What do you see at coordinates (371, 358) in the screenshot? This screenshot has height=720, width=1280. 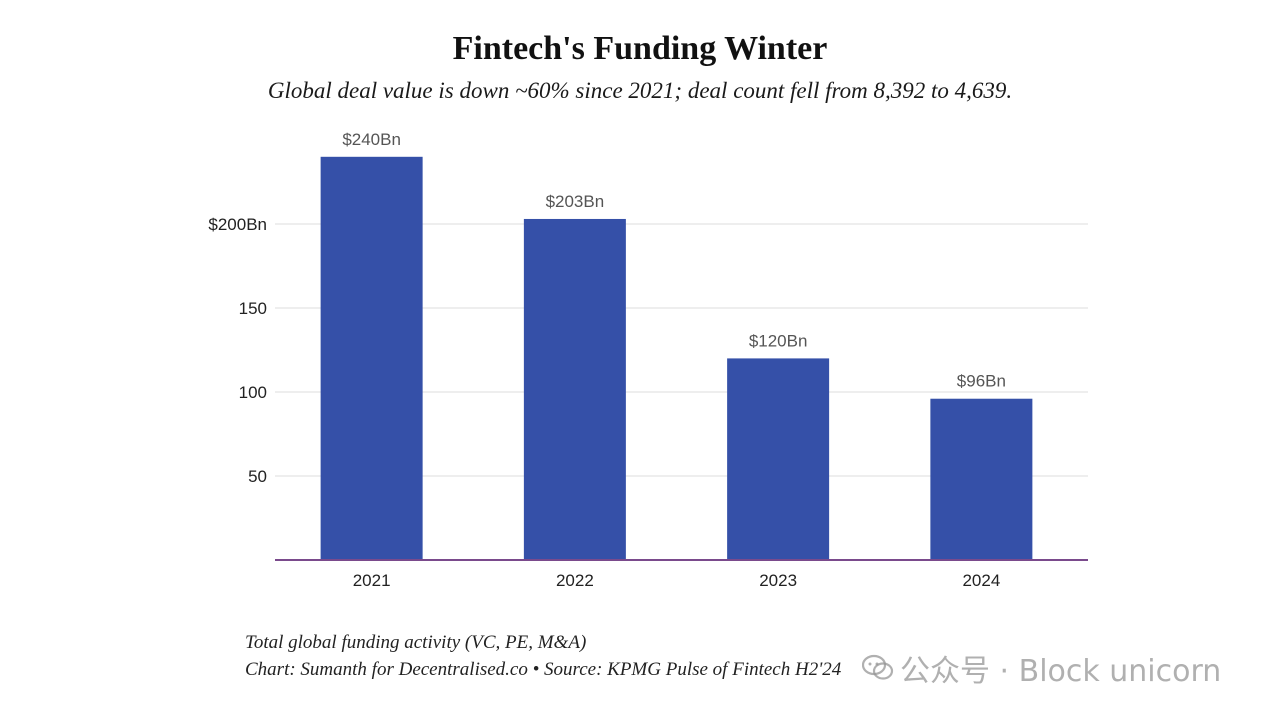 I see `bar-2021` at bounding box center [371, 358].